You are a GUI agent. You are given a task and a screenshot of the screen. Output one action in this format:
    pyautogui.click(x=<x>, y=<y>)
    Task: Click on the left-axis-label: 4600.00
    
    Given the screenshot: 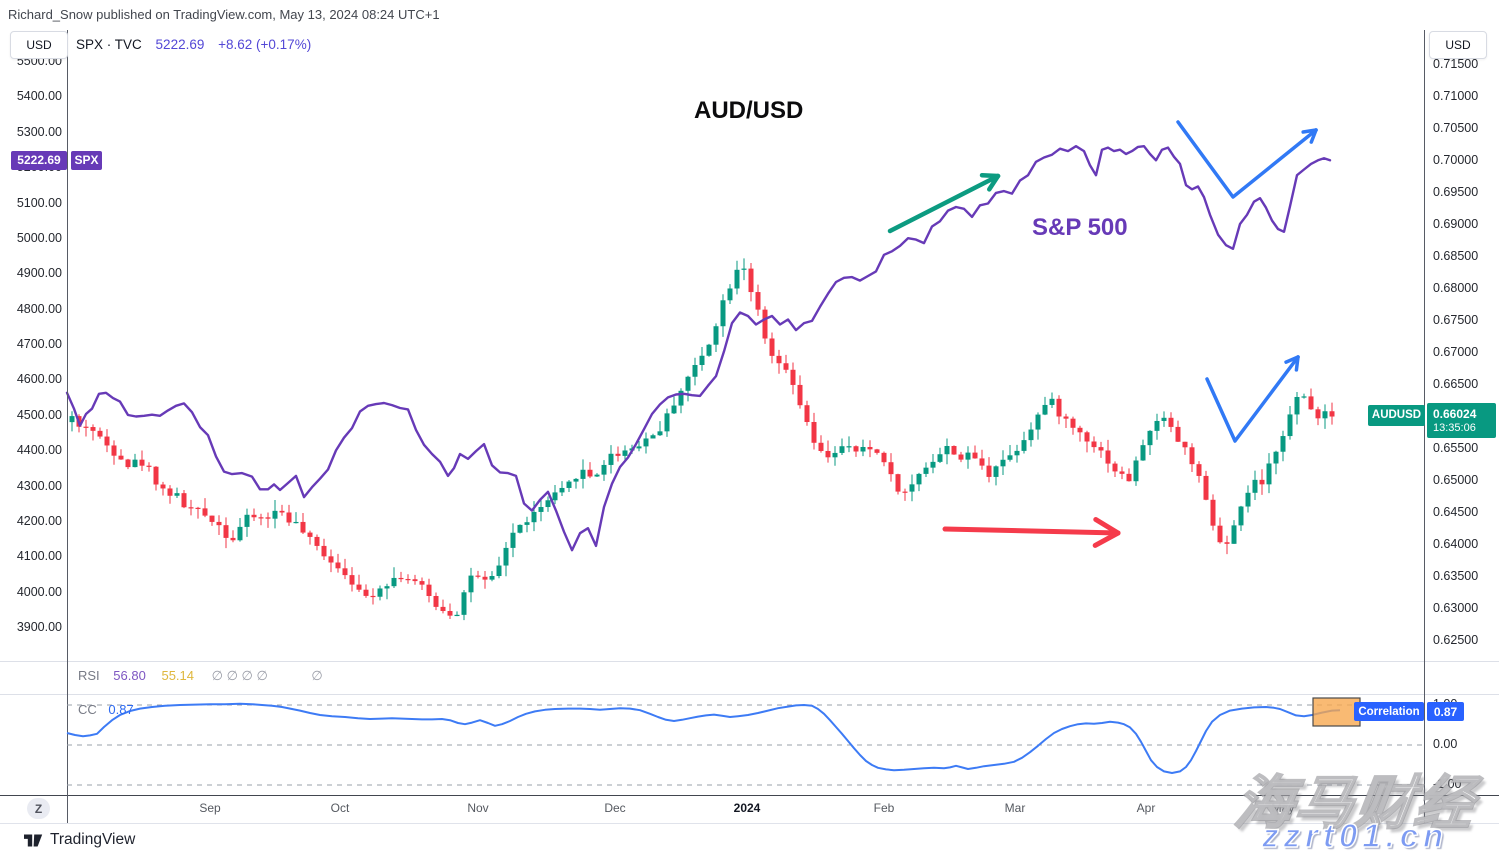 What is the action you would take?
    pyautogui.click(x=39, y=379)
    